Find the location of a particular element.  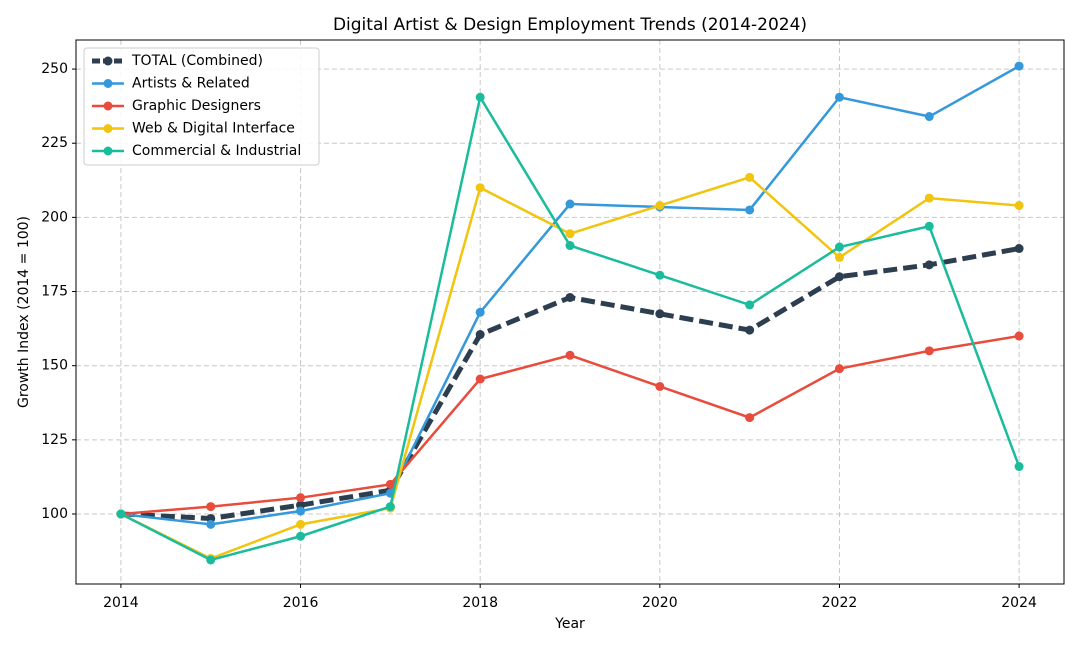

y-tick-label: 150 is located at coordinates (54, 366).